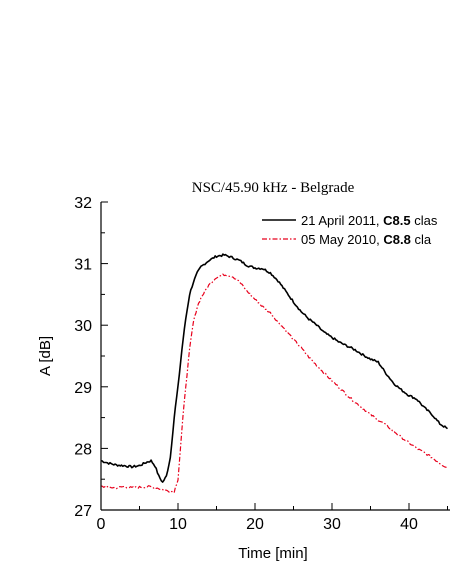 Image resolution: width=450 pixels, height=582 pixels. Describe the element at coordinates (272, 518) in the screenshot. I see `x-ticks: 0 10 20 30 40` at that location.